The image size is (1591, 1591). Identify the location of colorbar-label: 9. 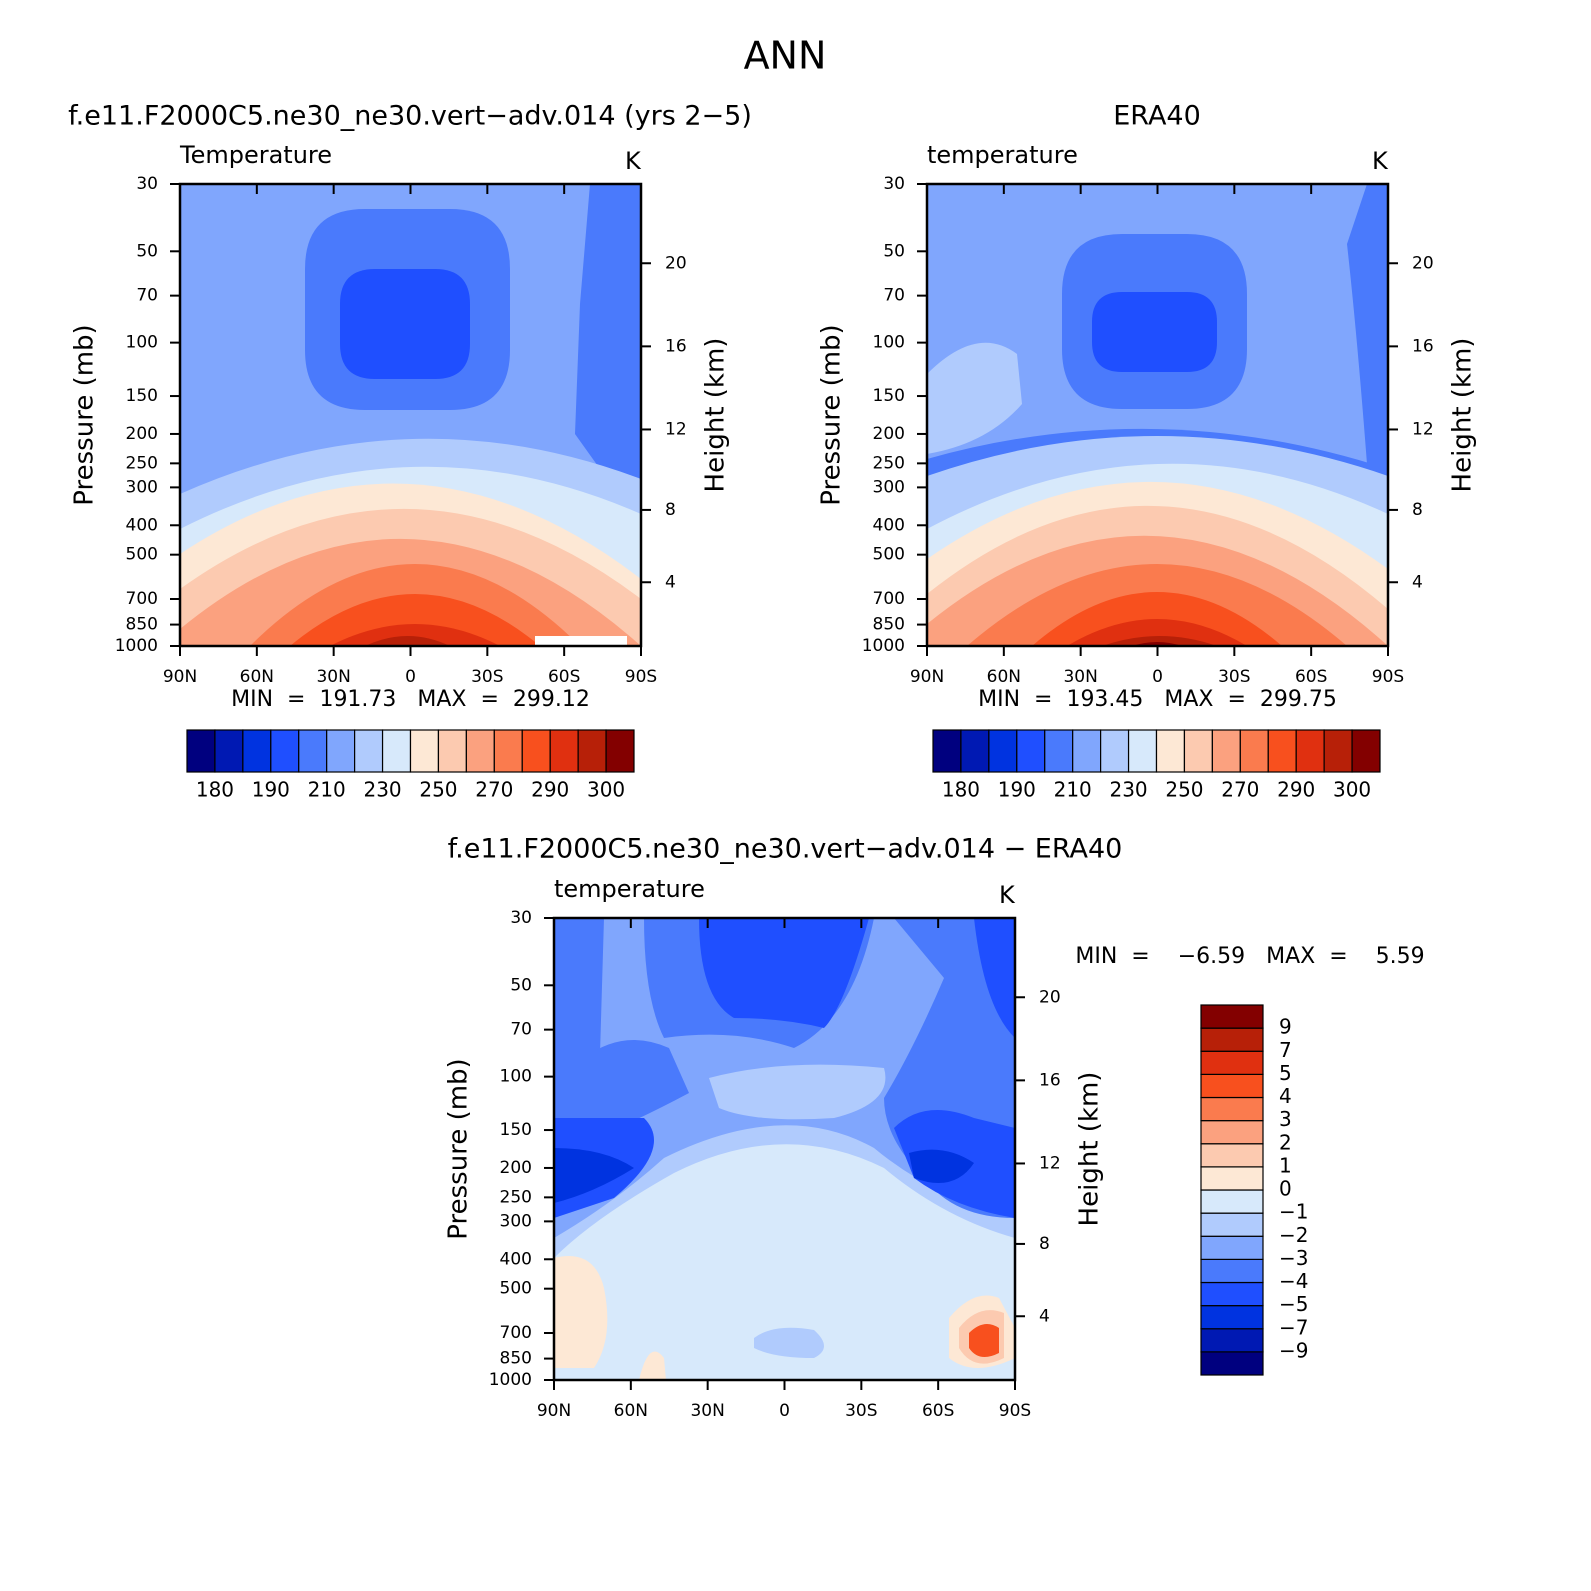
(1285, 1027).